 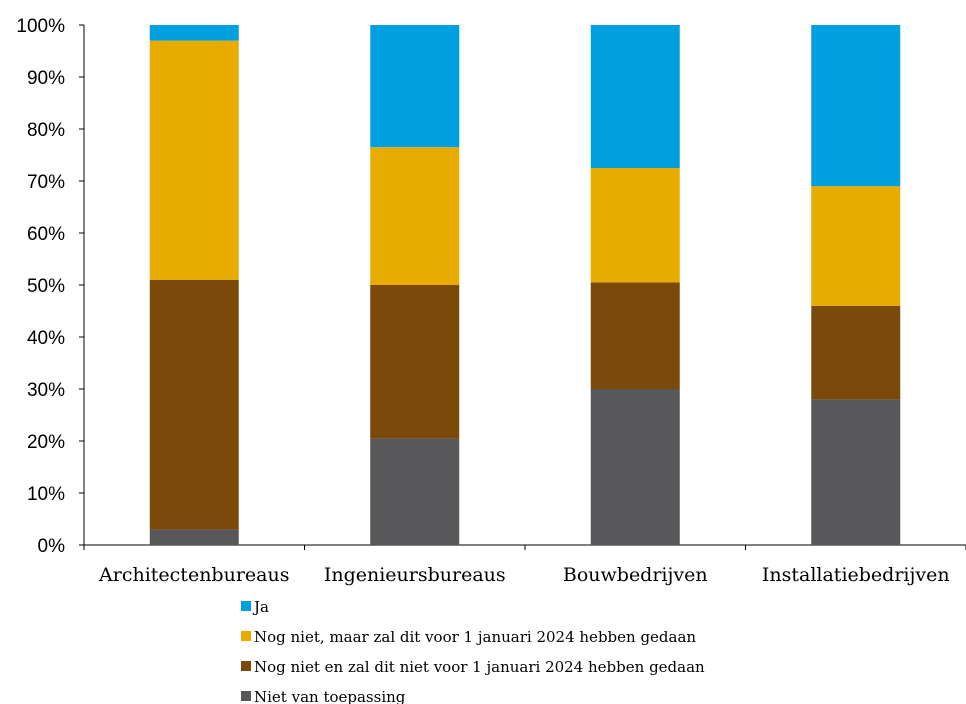 What do you see at coordinates (46, 130) in the screenshot?
I see `y-tick-label: 80%` at bounding box center [46, 130].